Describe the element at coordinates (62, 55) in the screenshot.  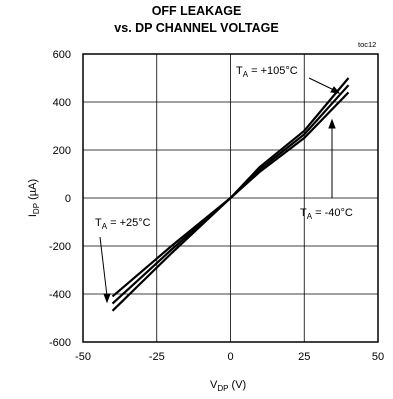
I see `y-tick-label-0: 600` at that location.